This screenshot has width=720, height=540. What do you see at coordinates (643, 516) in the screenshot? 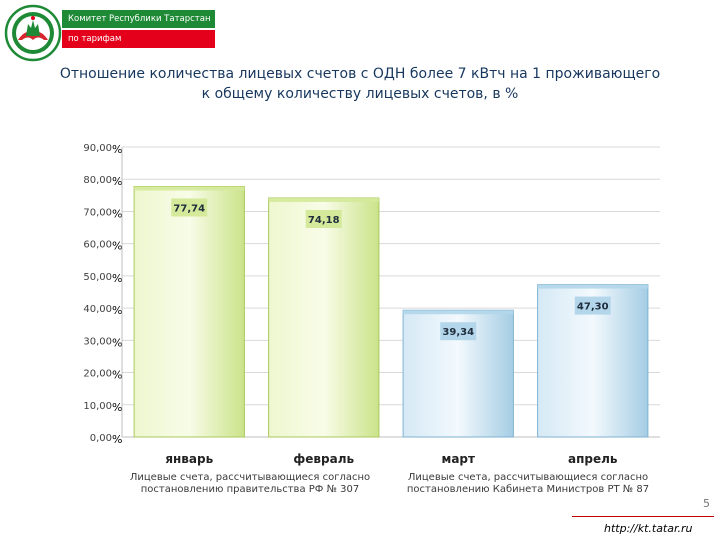
I see `footer-divider` at bounding box center [643, 516].